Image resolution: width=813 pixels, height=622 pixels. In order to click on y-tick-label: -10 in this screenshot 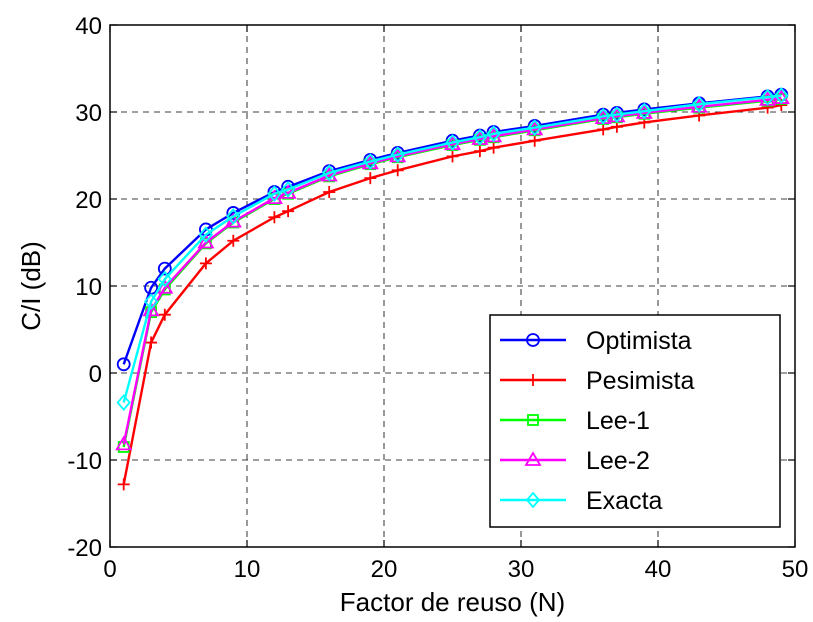, I will do `click(84, 461)`.